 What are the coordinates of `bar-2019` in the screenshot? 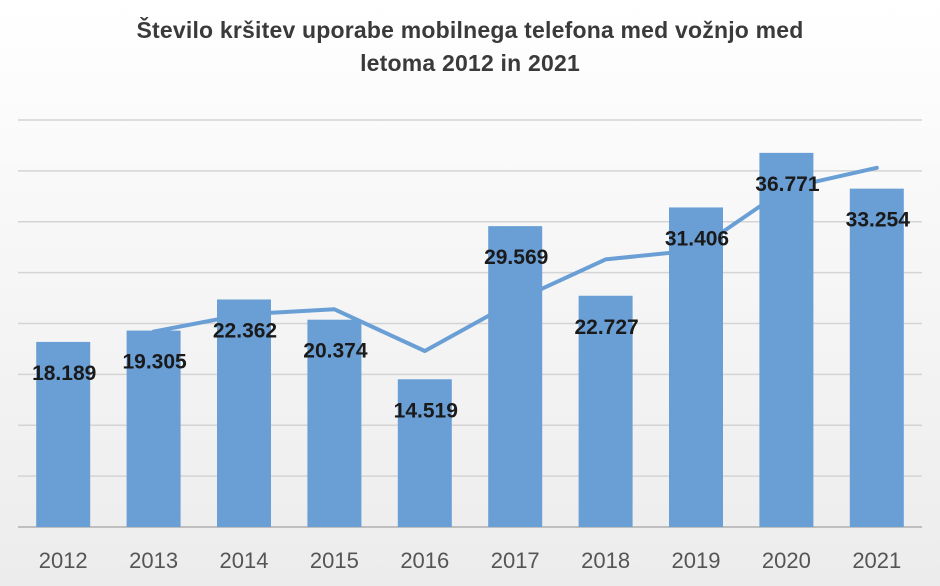 It's located at (696, 367).